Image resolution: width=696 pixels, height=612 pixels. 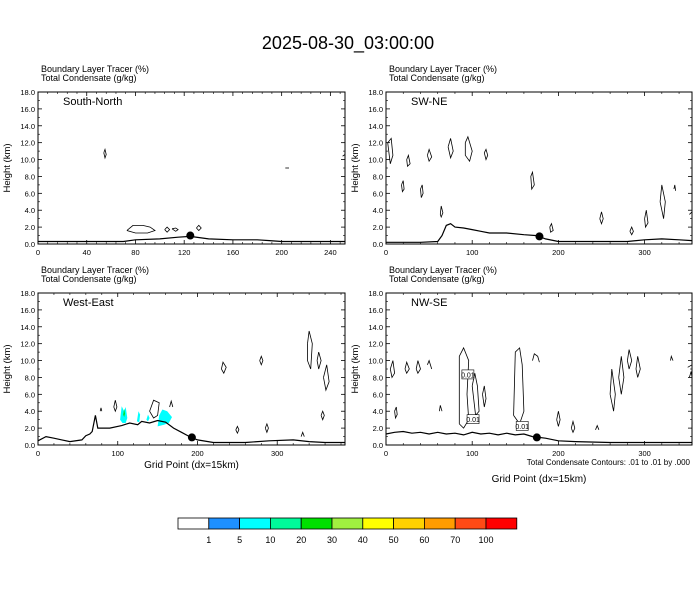 What do you see at coordinates (301, 540) in the screenshot?
I see `colorbar-label: 20` at bounding box center [301, 540].